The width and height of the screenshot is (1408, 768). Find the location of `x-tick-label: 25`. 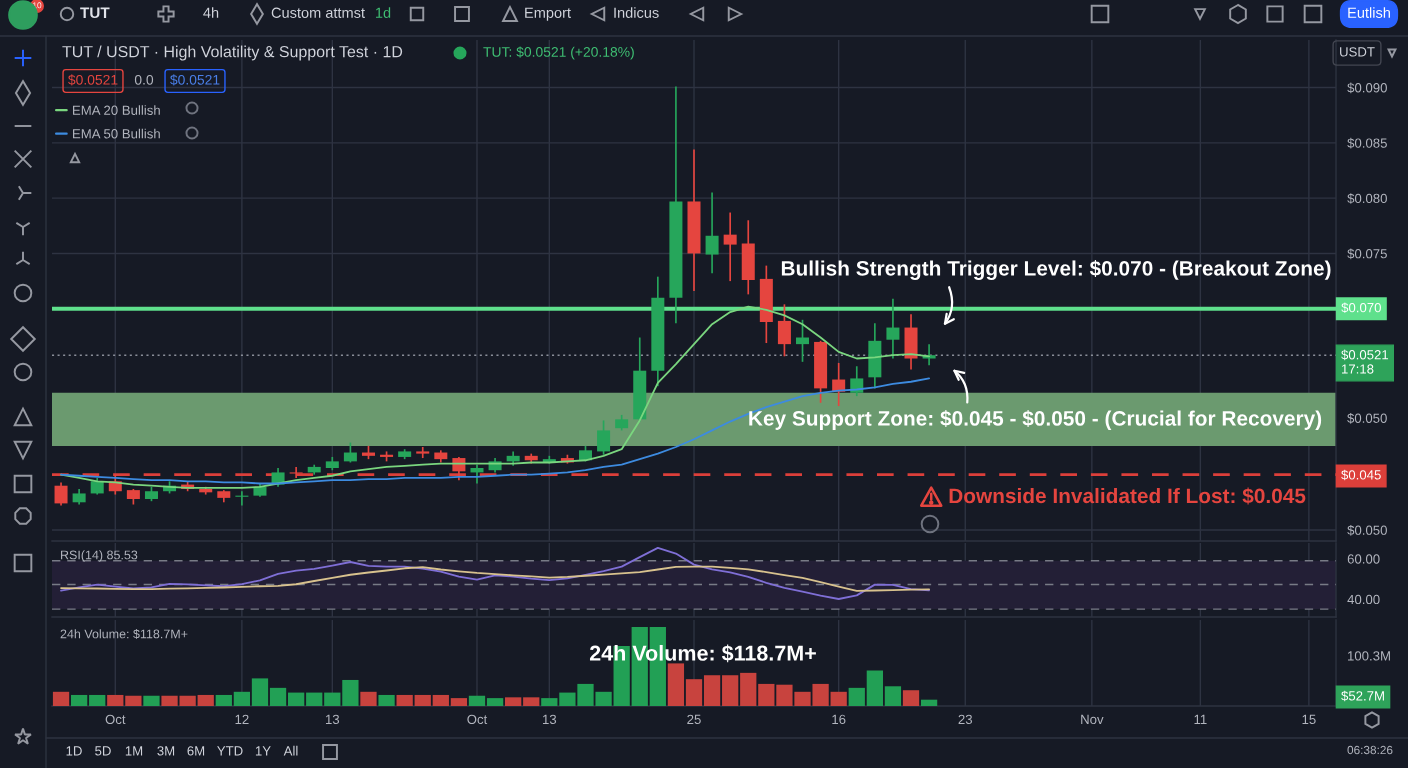

x-tick-label: 25 is located at coordinates (694, 719).